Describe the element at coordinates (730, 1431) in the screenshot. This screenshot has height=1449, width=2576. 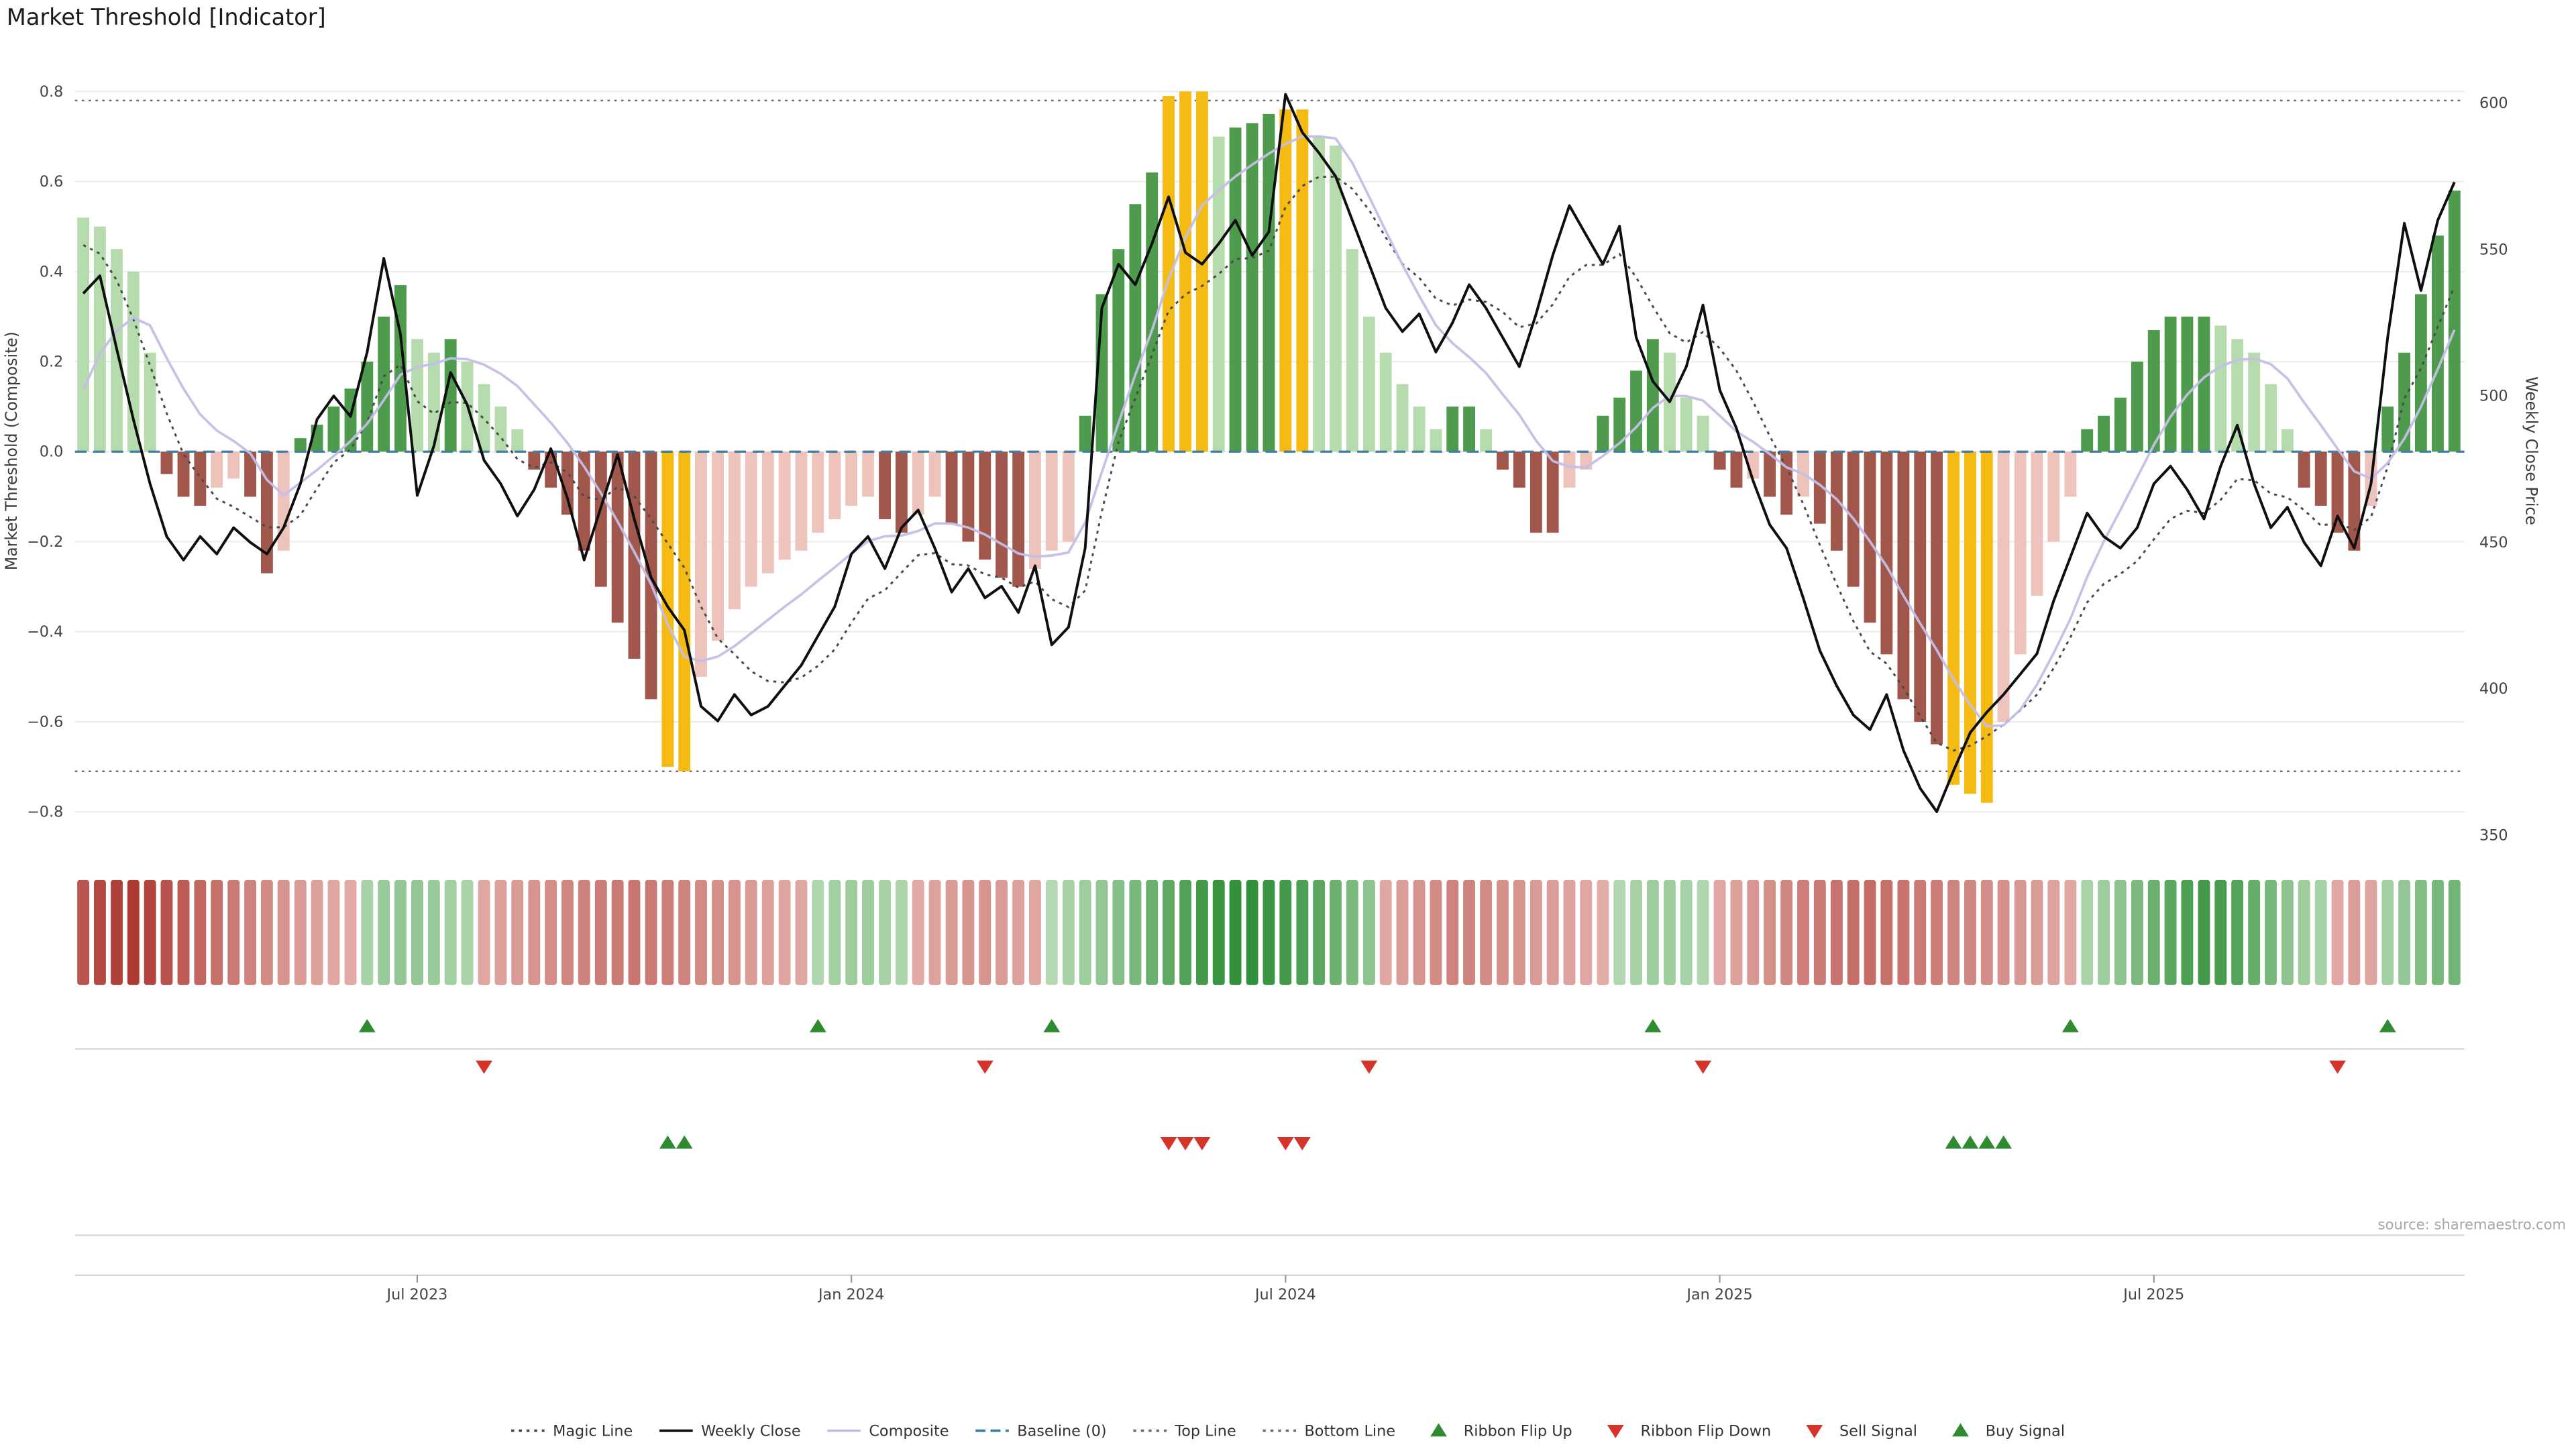
I see `legend-item: Weekly Close` at that location.